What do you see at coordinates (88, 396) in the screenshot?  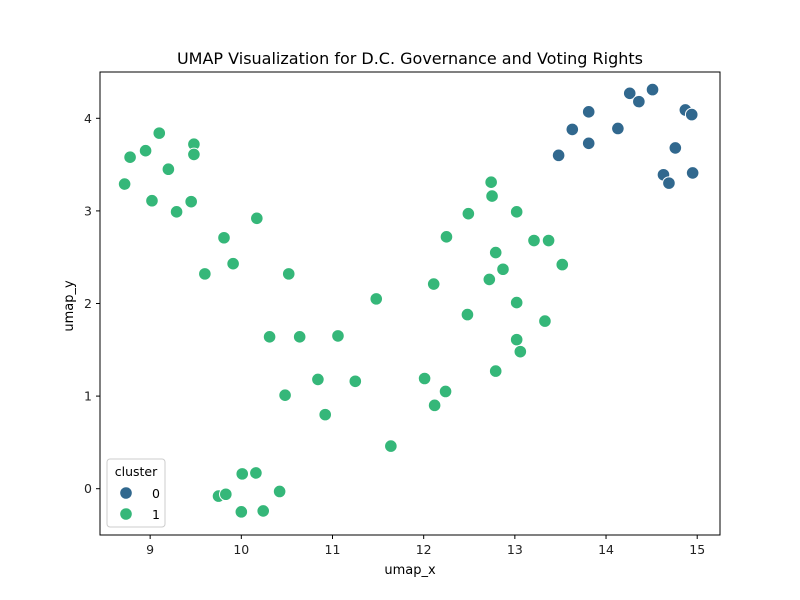 I see `y-tick-label: 1` at bounding box center [88, 396].